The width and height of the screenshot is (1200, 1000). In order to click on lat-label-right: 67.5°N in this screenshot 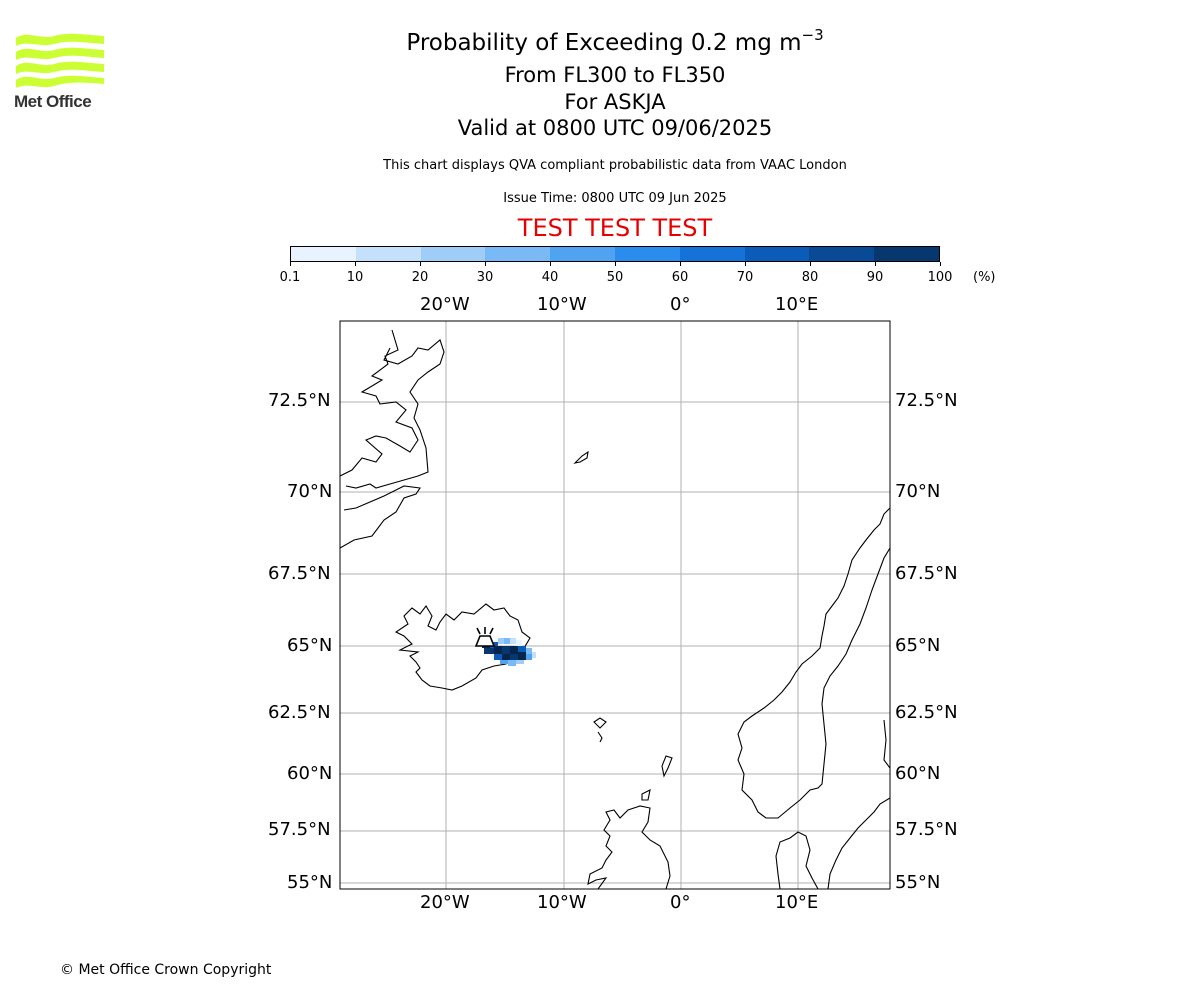, I will do `click(926, 573)`.